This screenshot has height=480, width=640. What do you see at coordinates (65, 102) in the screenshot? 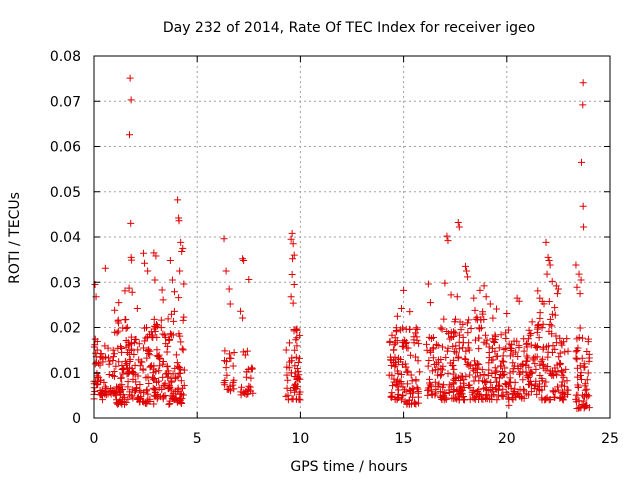
I see `y-tick-label: 0.07` at bounding box center [65, 102].